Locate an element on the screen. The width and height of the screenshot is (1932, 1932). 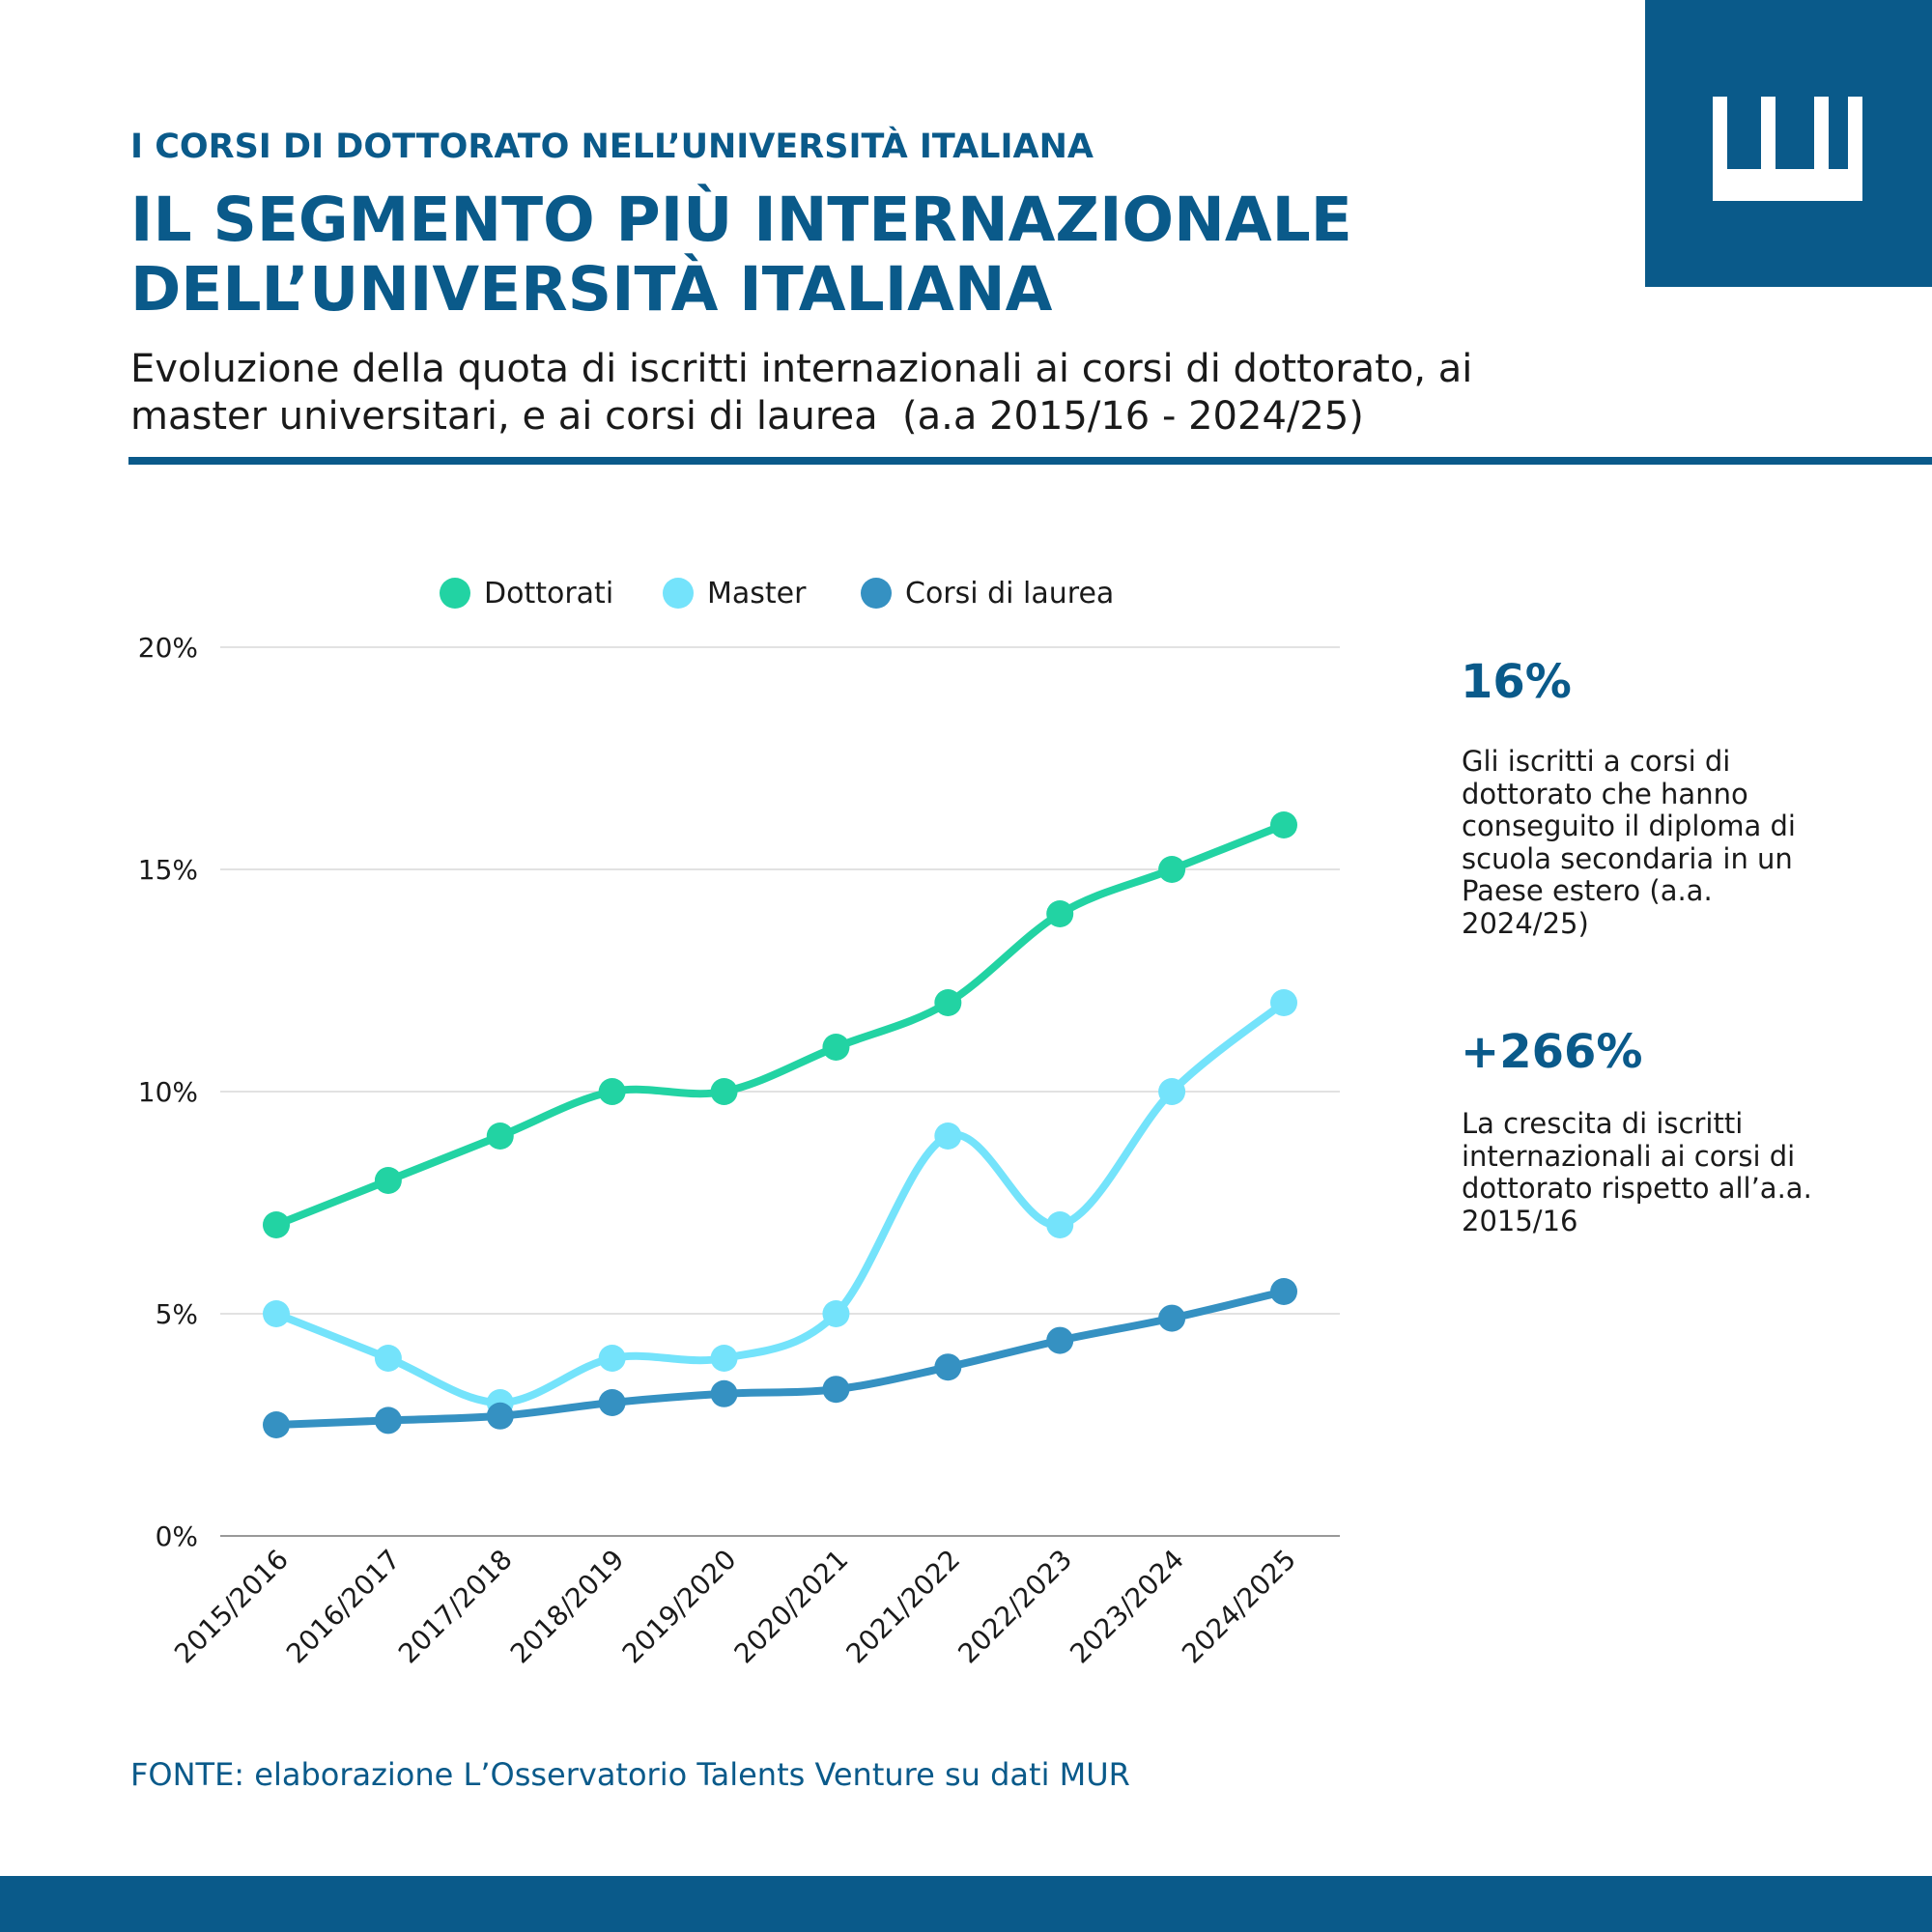
x-tick-label: 2016/2017 is located at coordinates (343, 1607).